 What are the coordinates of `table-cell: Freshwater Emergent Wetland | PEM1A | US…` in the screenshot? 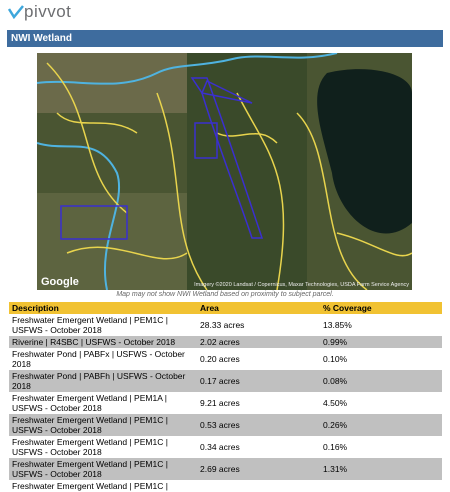 It's located at (89, 403).